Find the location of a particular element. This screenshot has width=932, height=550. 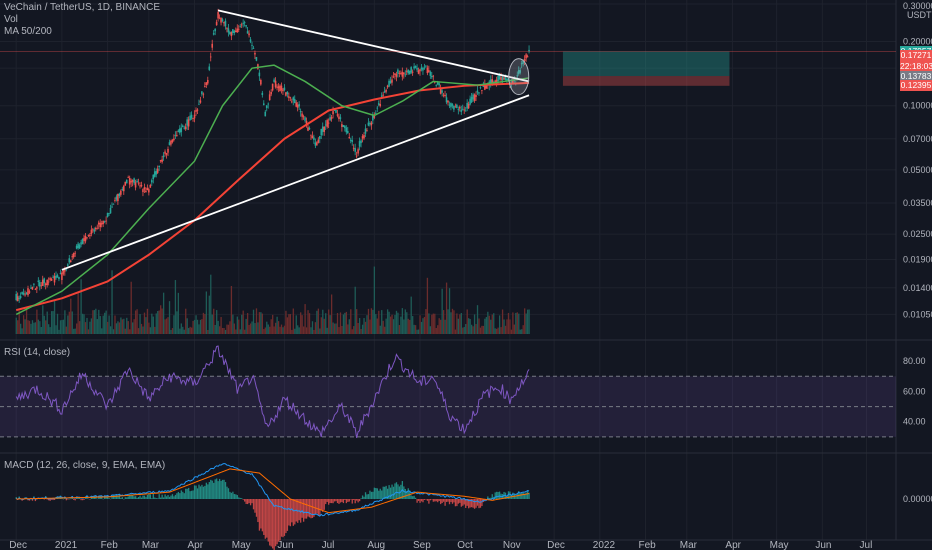

target-loss-zone is located at coordinates (646, 81).